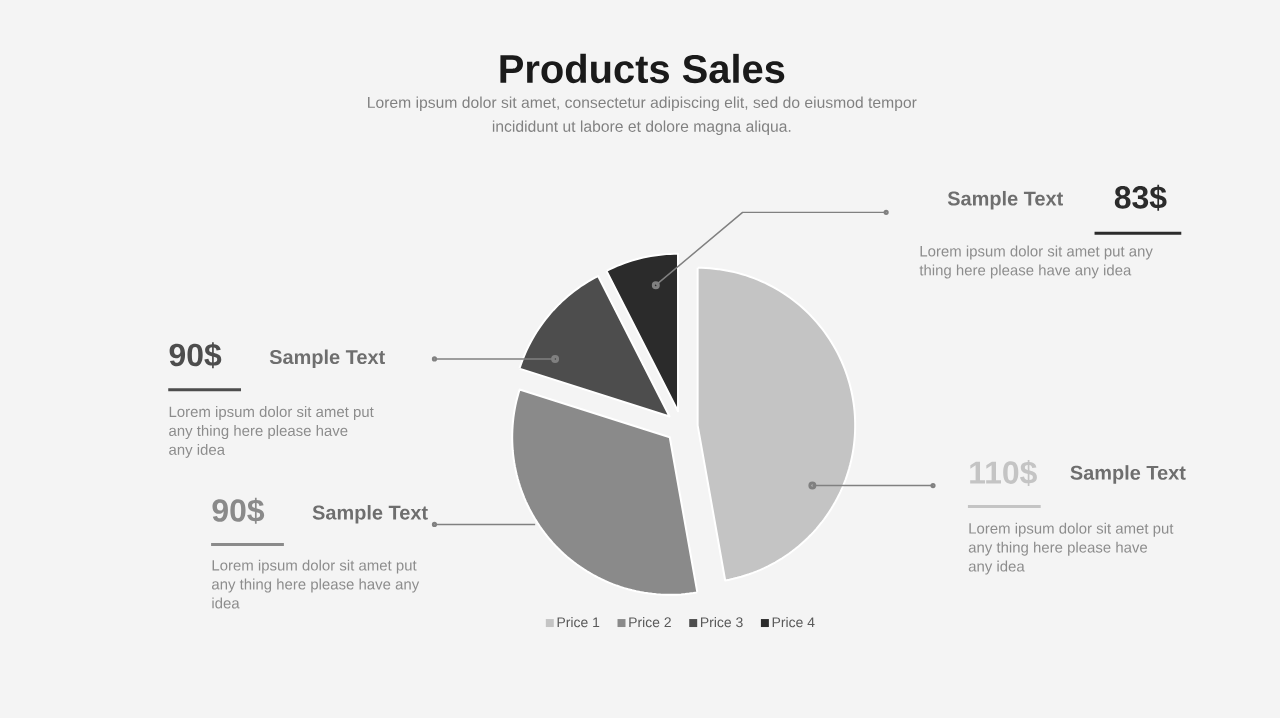 The width and height of the screenshot is (1280, 718). What do you see at coordinates (642, 116) in the screenshot?
I see `chart-subtitle: Lorem ipsum dolor sit amet, consectetur adipiscing elit, sed do eiusmod tempor incididunt ut labore et dolore magna aliqua.` at bounding box center [642, 116].